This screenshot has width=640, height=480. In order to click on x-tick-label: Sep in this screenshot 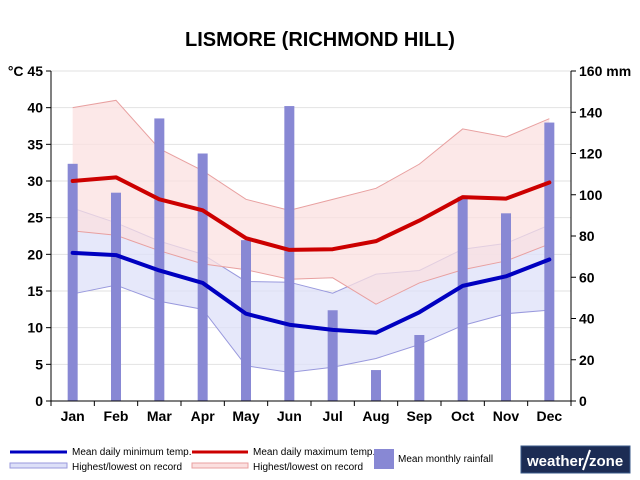, I will do `click(419, 416)`.